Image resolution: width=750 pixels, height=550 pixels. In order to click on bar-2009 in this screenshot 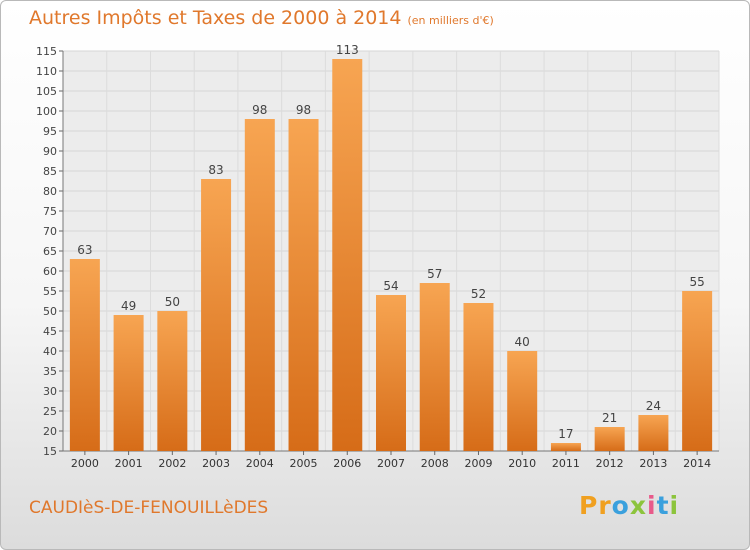, I will do `click(478, 377)`.